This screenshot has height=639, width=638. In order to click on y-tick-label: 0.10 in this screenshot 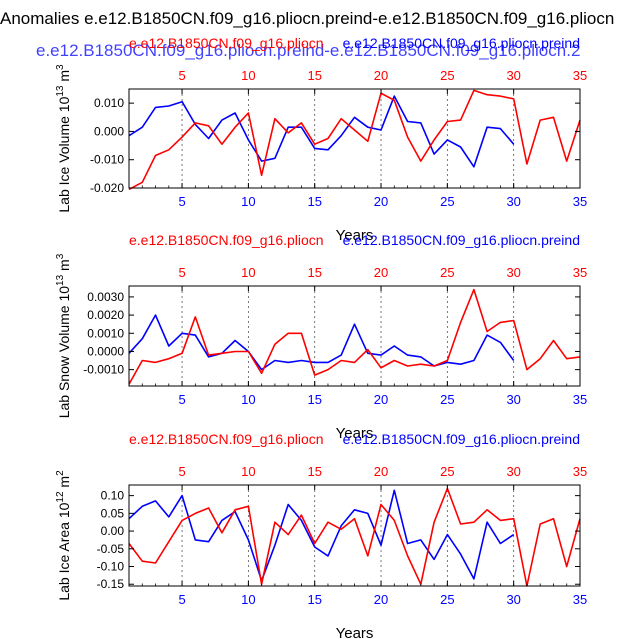, I will do `click(113, 496)`.